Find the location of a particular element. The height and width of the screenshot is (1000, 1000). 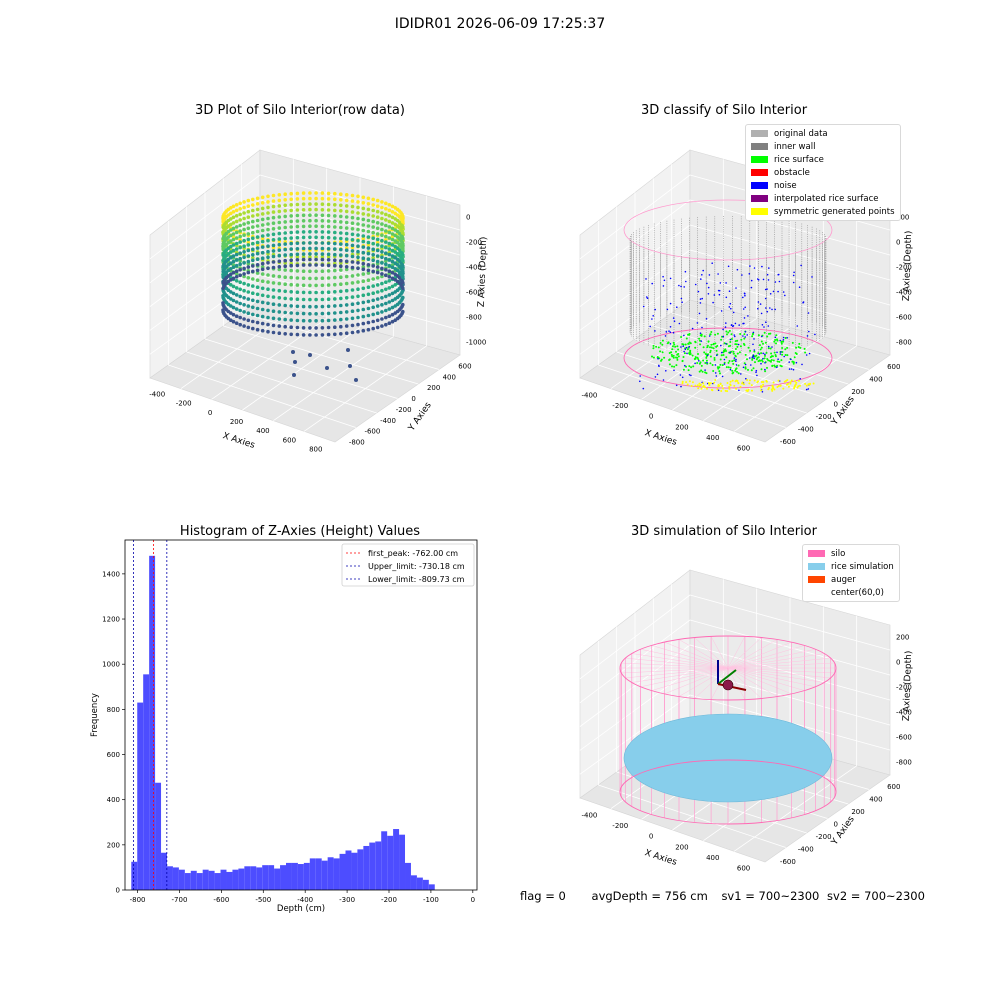

panel4-ytick: 0 is located at coordinates (836, 825).